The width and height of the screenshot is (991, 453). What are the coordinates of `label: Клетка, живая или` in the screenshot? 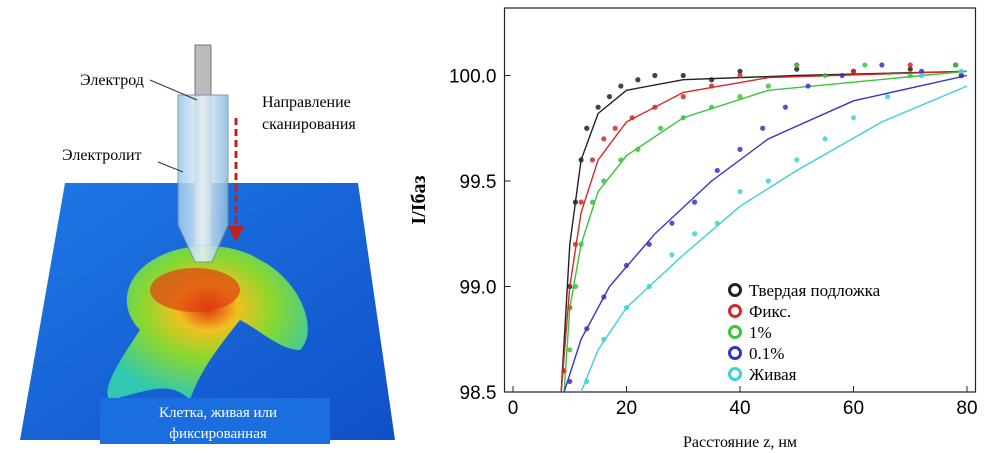 It's located at (218, 413).